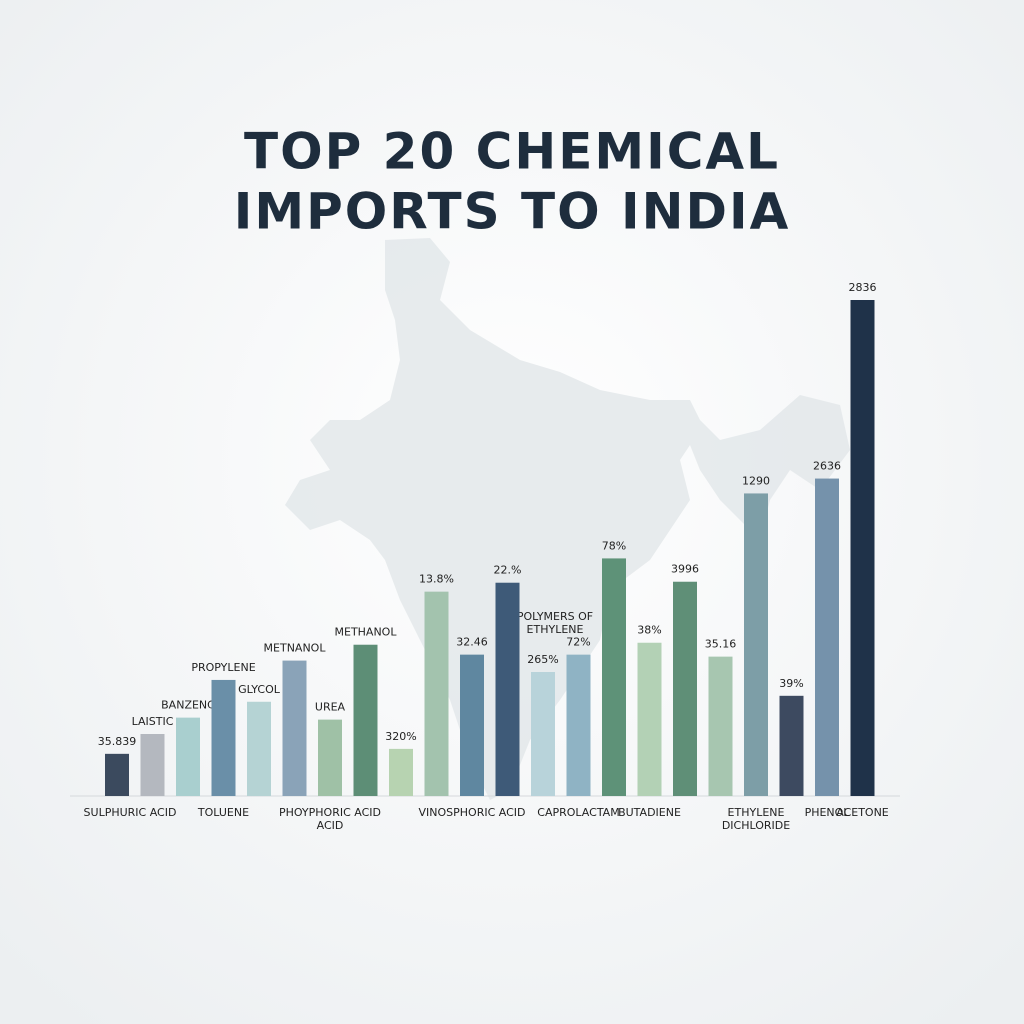  What do you see at coordinates (366, 632) in the screenshot?
I see `bar-label: METHANOL` at bounding box center [366, 632].